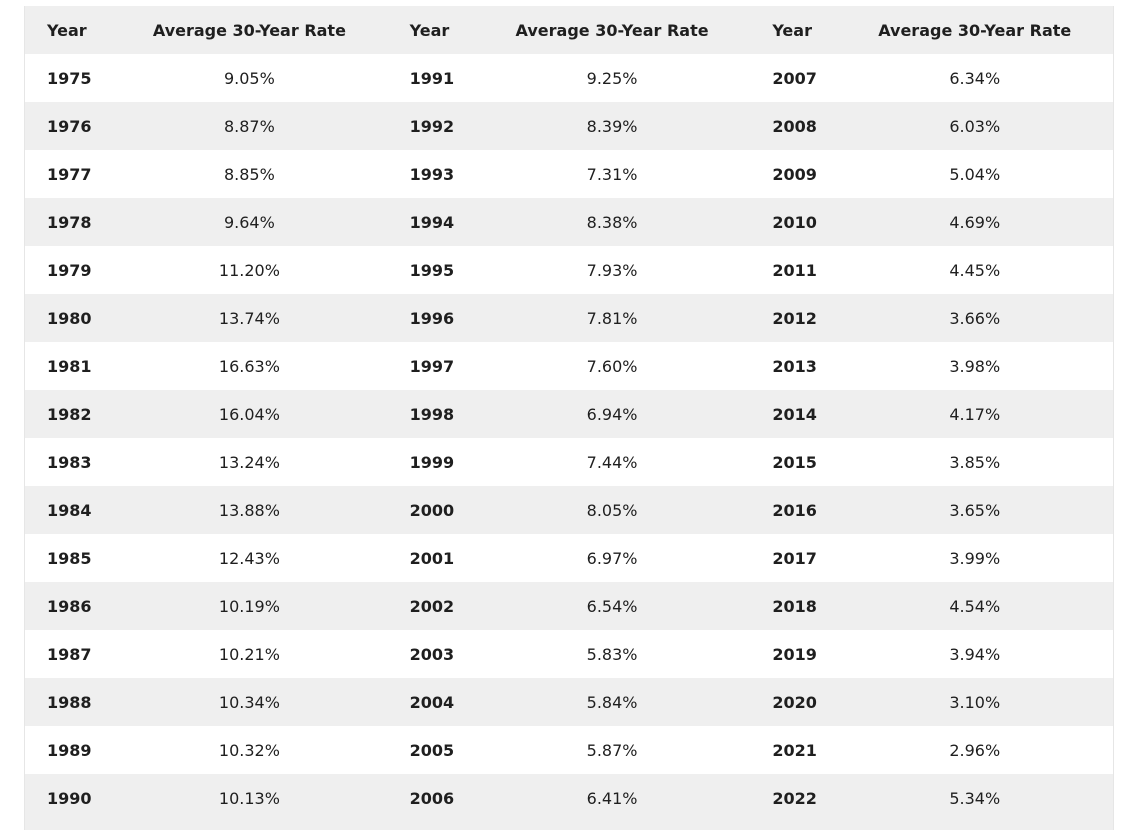 The width and height of the screenshot is (1138, 840). What do you see at coordinates (975, 270) in the screenshot?
I see `rate-cell: 4.45%` at bounding box center [975, 270].